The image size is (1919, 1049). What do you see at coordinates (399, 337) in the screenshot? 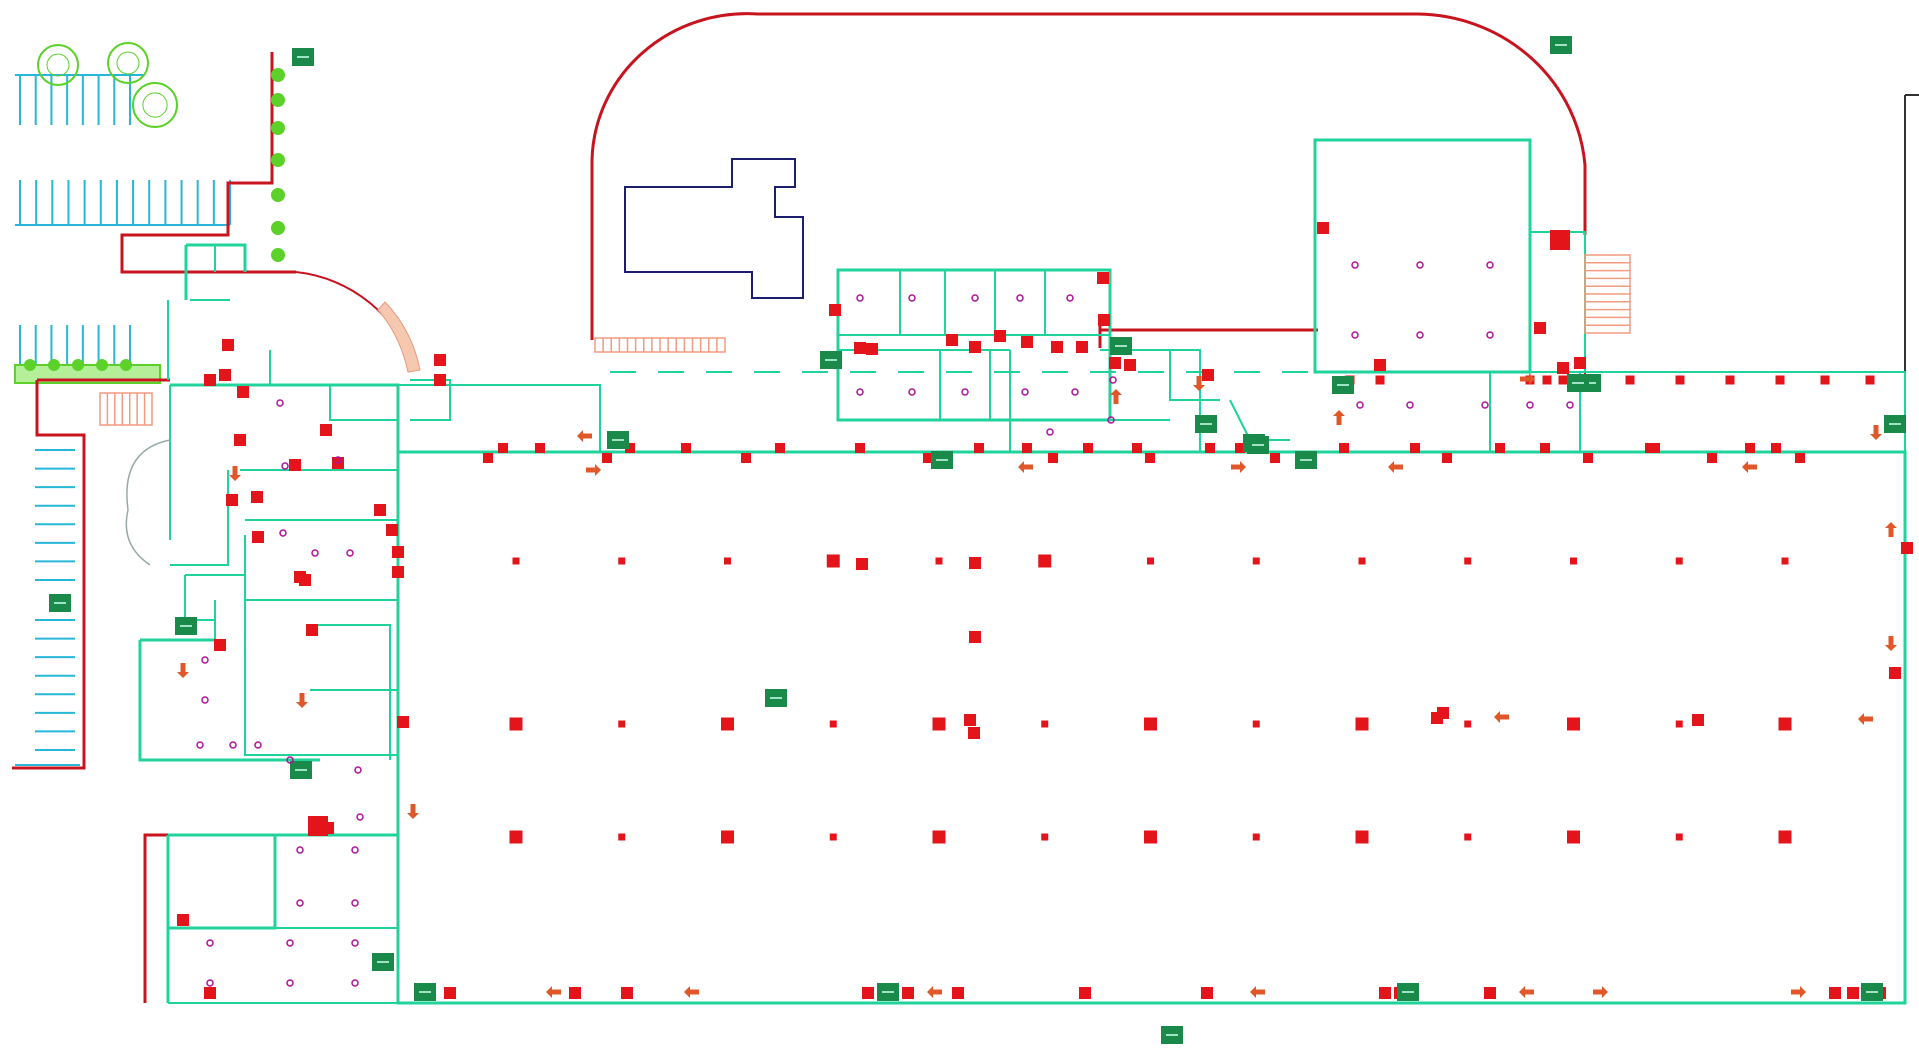
I see `entrance-ramp` at bounding box center [399, 337].